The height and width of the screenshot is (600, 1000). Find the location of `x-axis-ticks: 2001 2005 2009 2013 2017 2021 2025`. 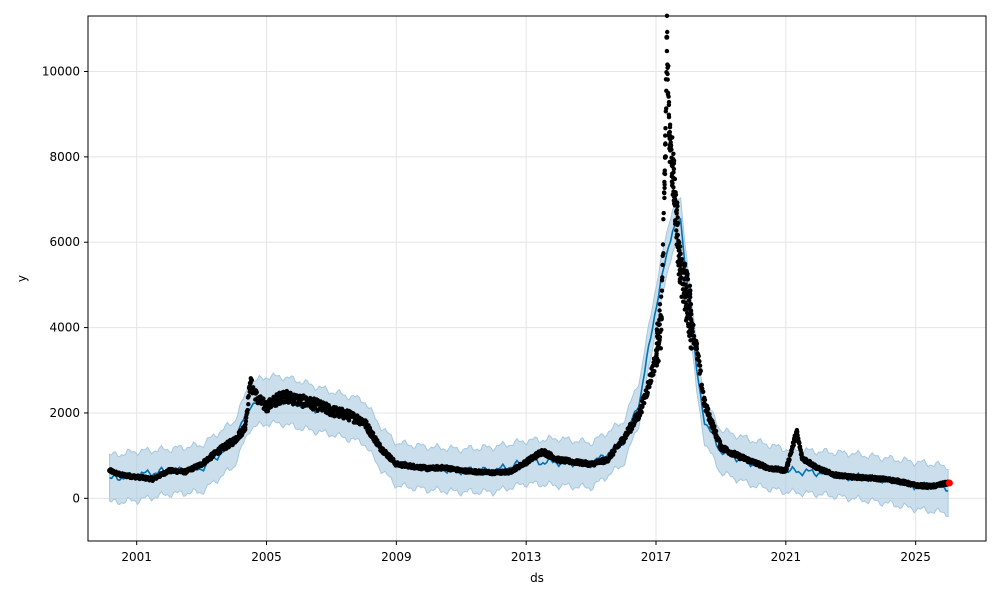

x-axis-ticks: 2001 2005 2009 2013 2017 2021 2025 is located at coordinates (526, 552).